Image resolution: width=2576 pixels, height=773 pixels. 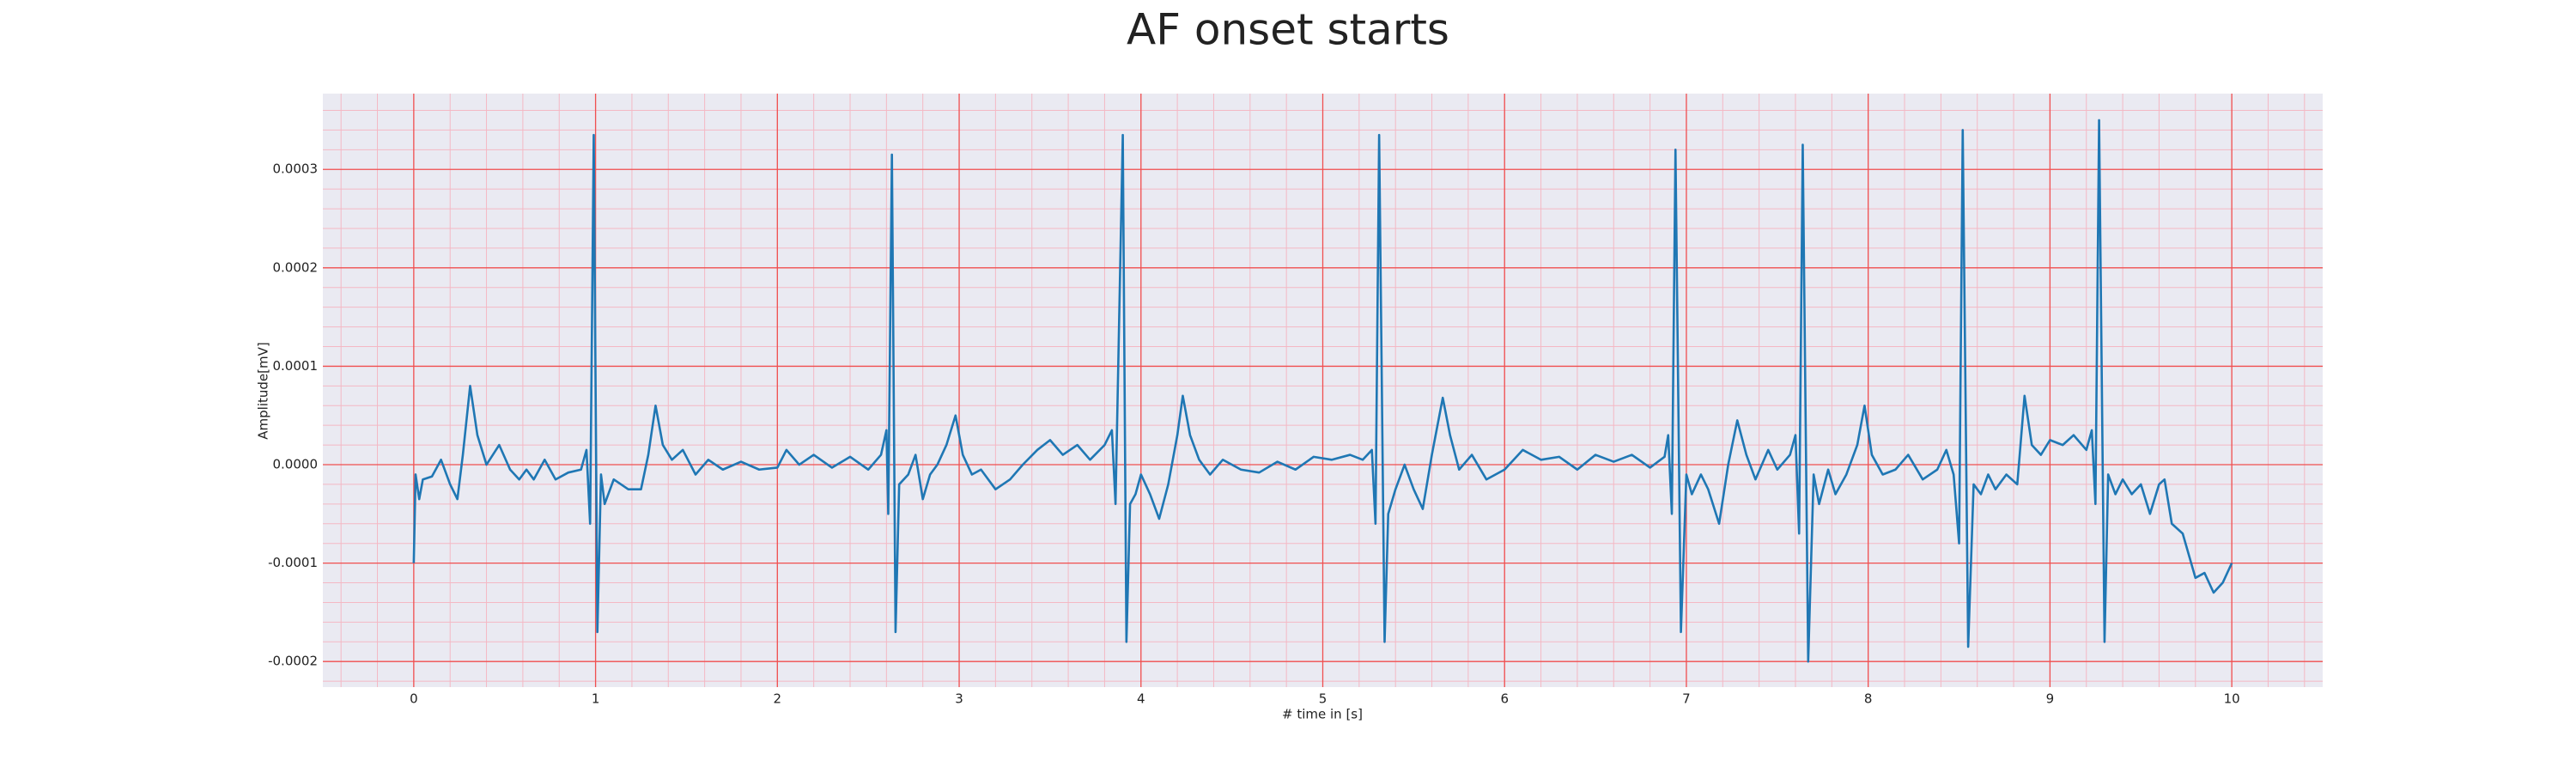 I want to click on y-tick-label: 0.0003, so click(x=296, y=169).